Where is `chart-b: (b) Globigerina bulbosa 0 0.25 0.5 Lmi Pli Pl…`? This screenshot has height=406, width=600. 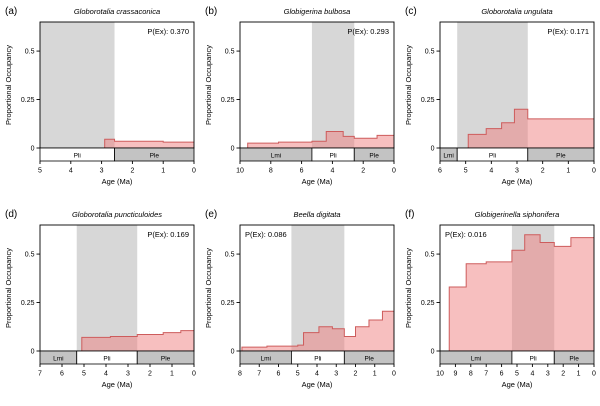 chart-b: (b) Globigerina bulbosa 0 0.25 0.5 Lmi Pli Pl… is located at coordinates (300, 96).